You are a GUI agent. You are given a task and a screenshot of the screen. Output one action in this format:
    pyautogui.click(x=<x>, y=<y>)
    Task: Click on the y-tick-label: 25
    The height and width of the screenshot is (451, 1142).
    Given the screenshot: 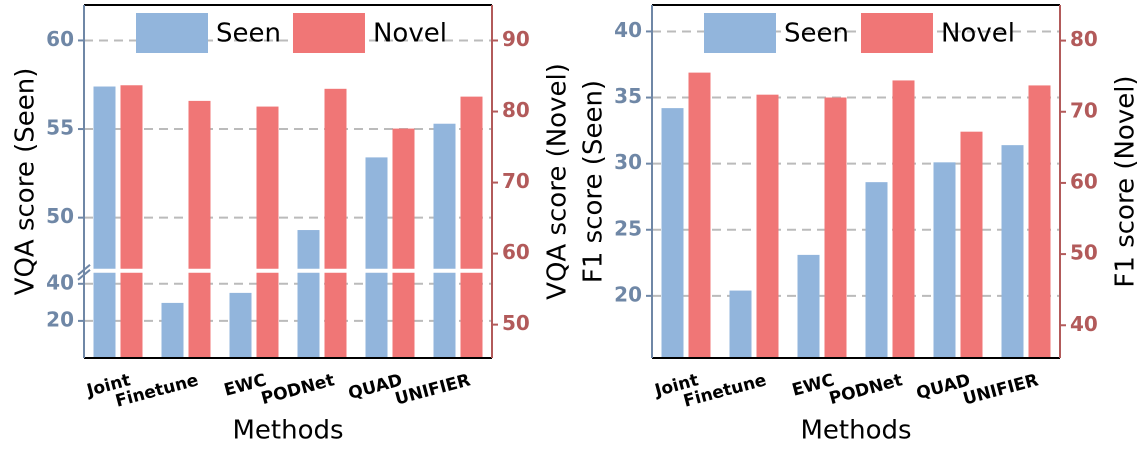 What is the action you would take?
    pyautogui.click(x=628, y=228)
    